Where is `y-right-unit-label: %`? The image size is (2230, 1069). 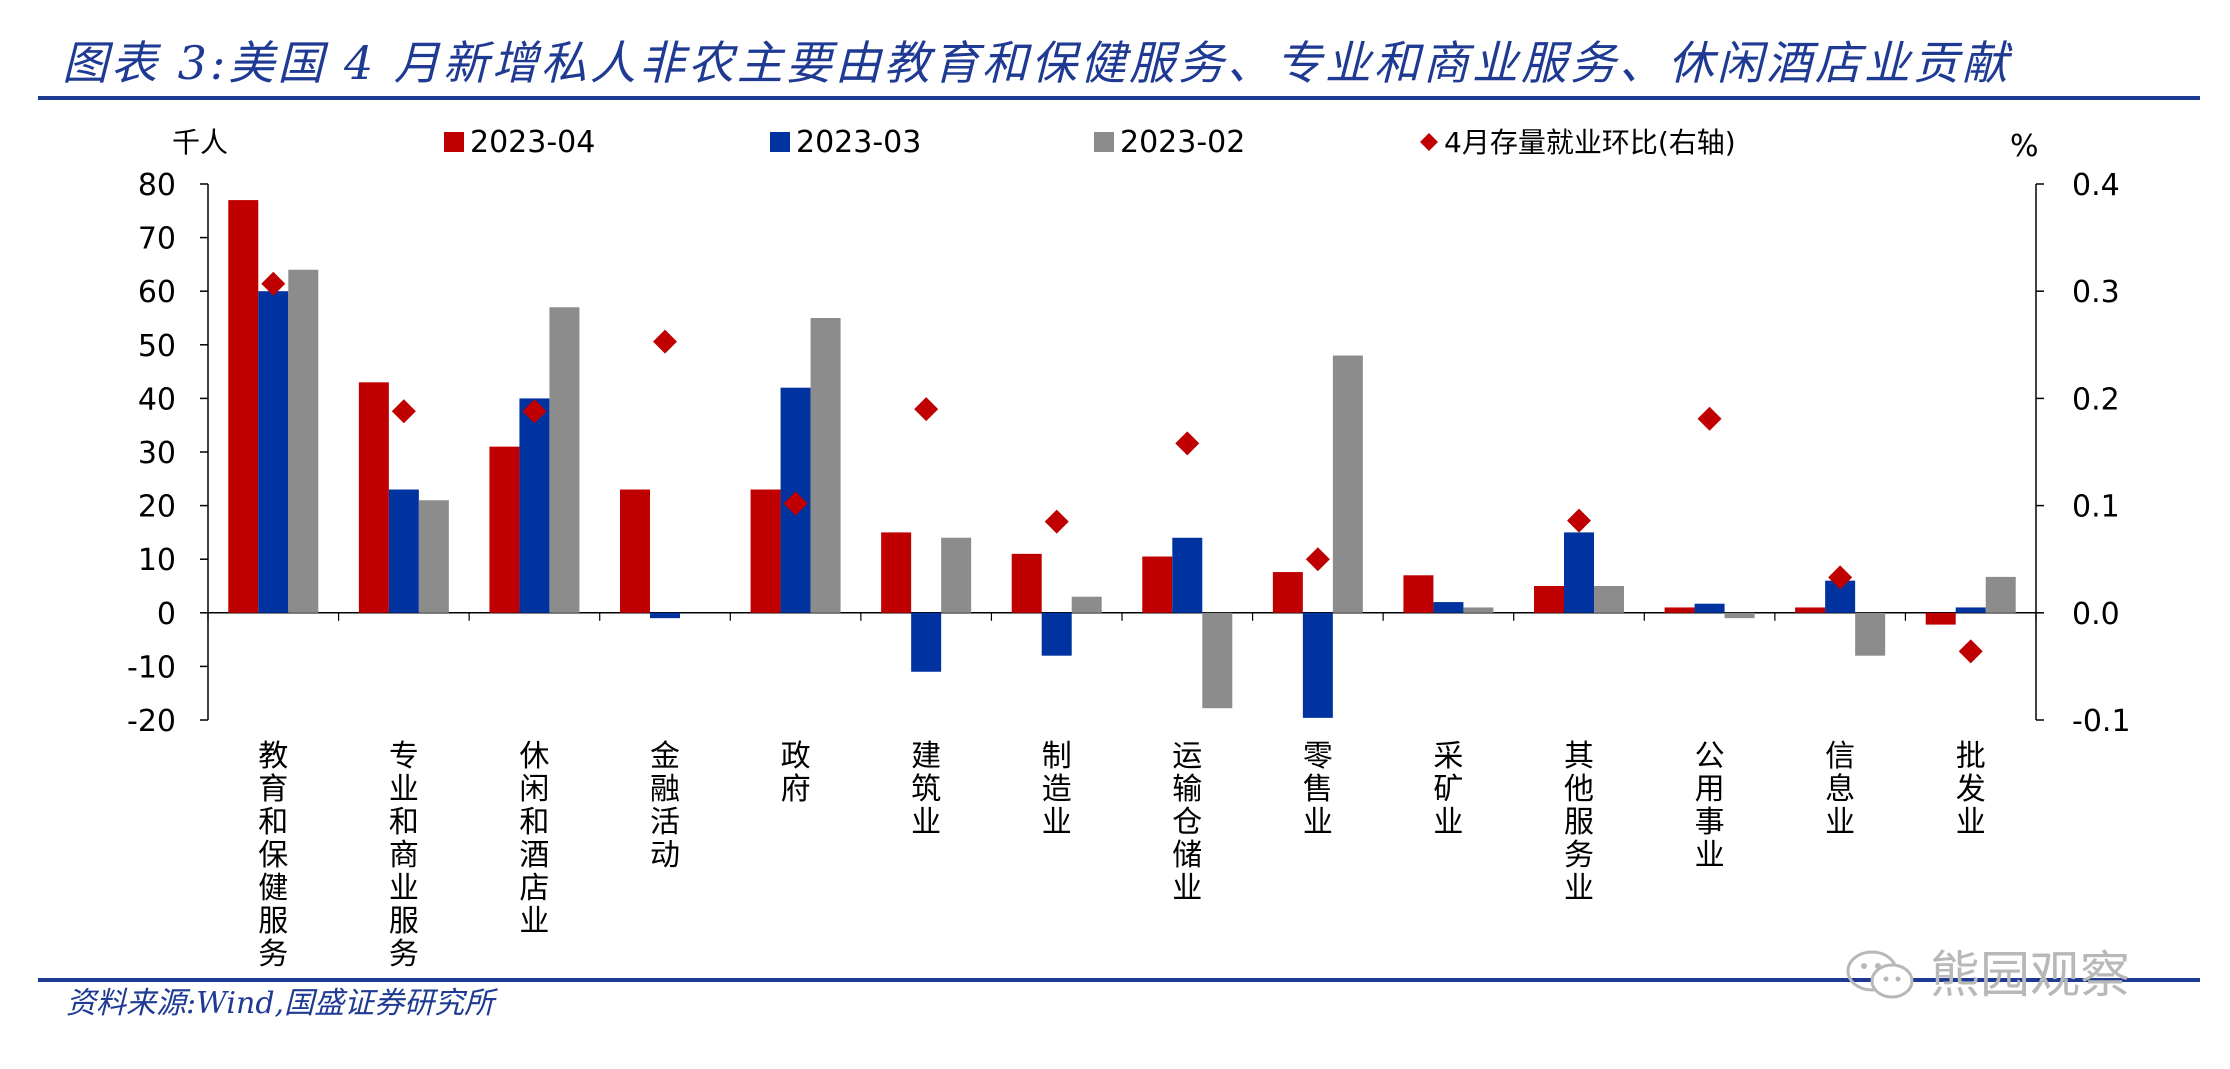
y-right-unit-label: % is located at coordinates (2024, 146).